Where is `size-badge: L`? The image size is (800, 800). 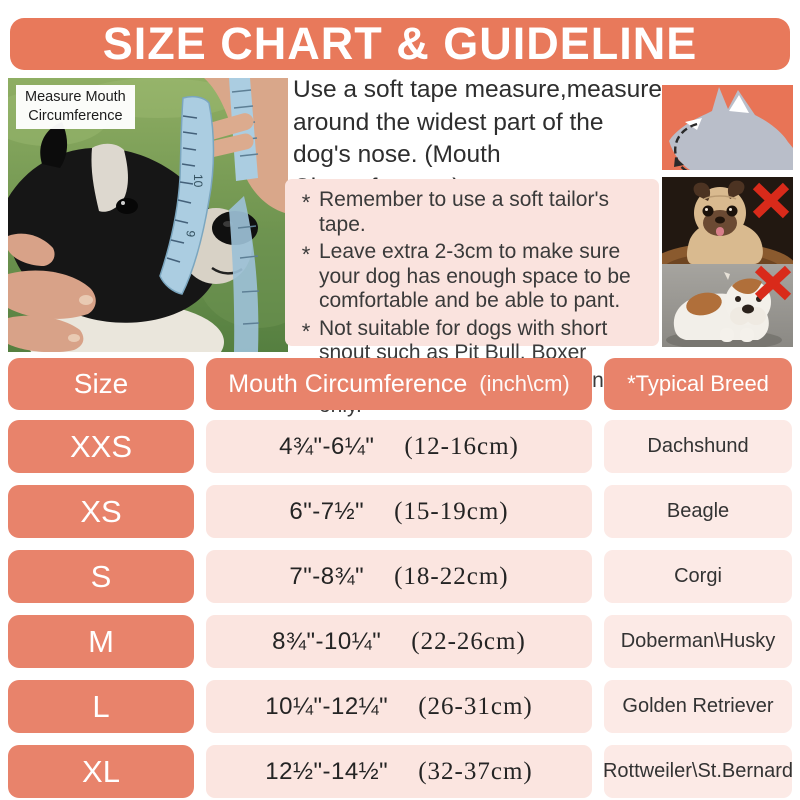
size-badge: L is located at coordinates (101, 706).